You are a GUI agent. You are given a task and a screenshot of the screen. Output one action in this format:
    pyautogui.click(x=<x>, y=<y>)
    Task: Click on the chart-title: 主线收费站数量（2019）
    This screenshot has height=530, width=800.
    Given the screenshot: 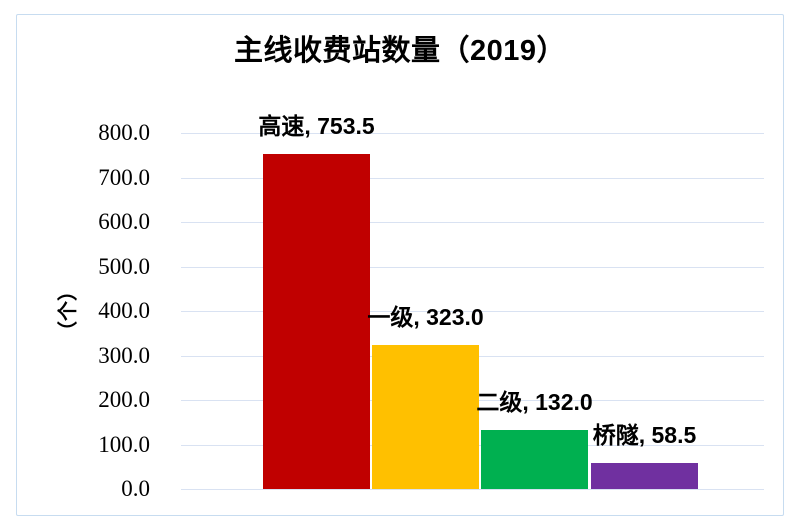 What is the action you would take?
    pyautogui.click(x=399, y=51)
    